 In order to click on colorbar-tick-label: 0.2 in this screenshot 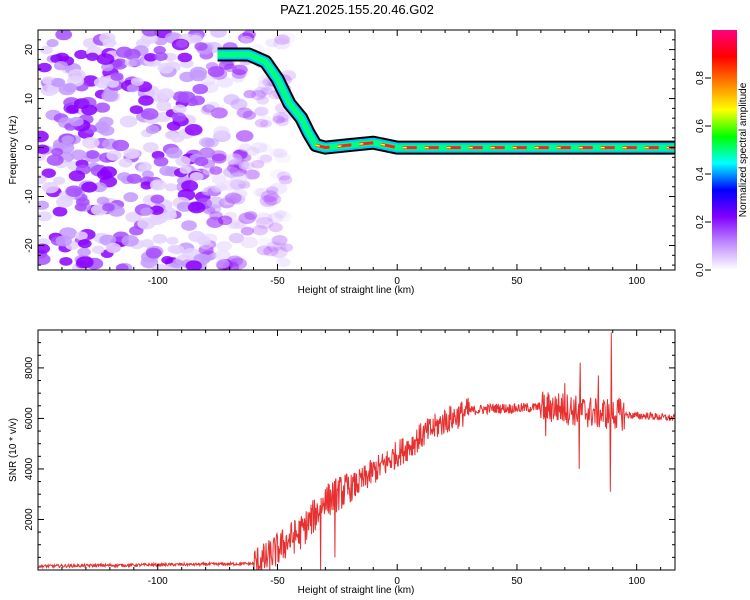, I will do `click(700, 222)`.